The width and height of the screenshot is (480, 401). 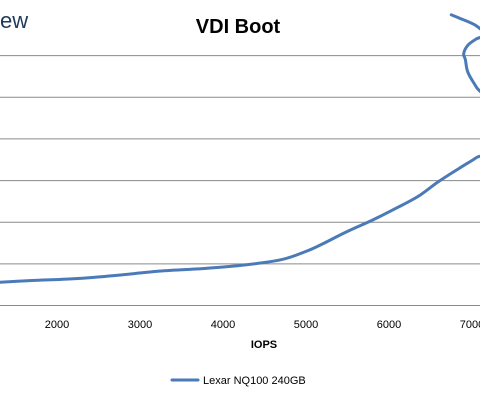 What do you see at coordinates (389, 325) in the screenshot?
I see `x-tick-label: 6000` at bounding box center [389, 325].